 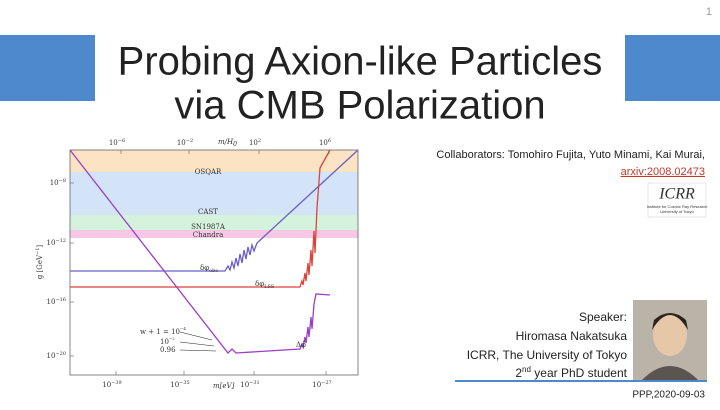 I want to click on curve-label: δφobs, so click(x=209, y=269).